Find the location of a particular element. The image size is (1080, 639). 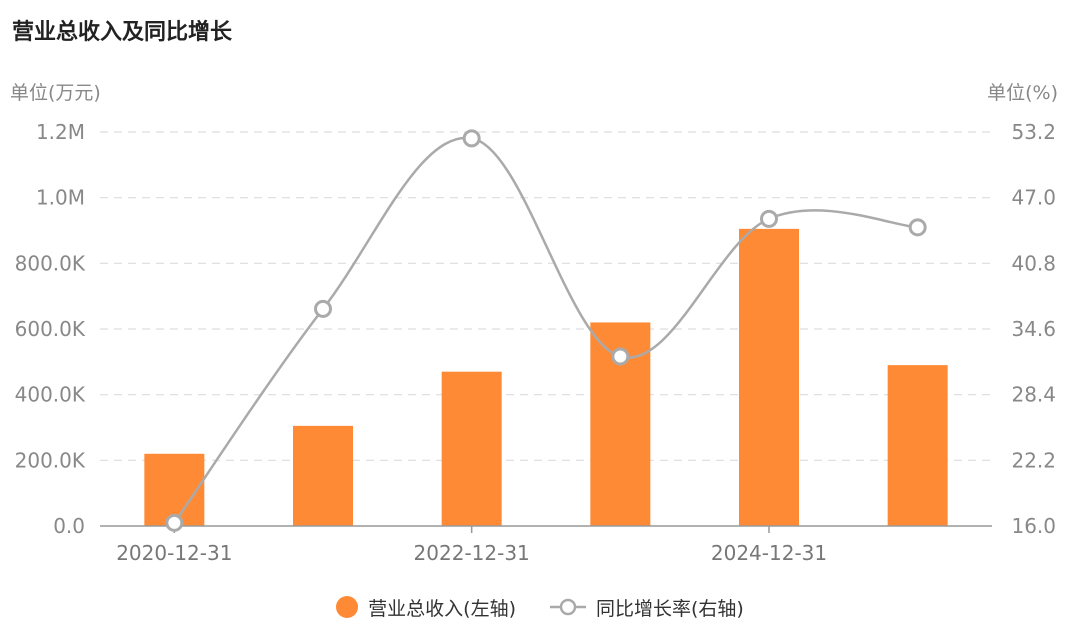

legend-bar-swatch is located at coordinates (347, 607).